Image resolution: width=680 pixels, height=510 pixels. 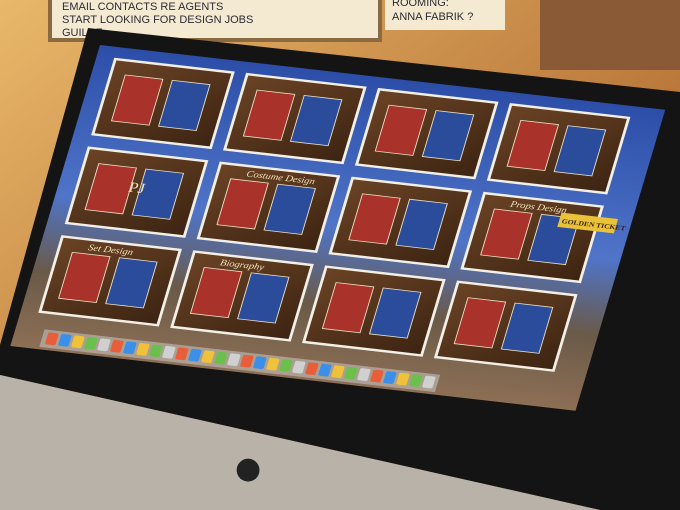 What do you see at coordinates (142, 7) in the screenshot?
I see `note-line: EMAIL CONTACTS RE AGENTS` at bounding box center [142, 7].